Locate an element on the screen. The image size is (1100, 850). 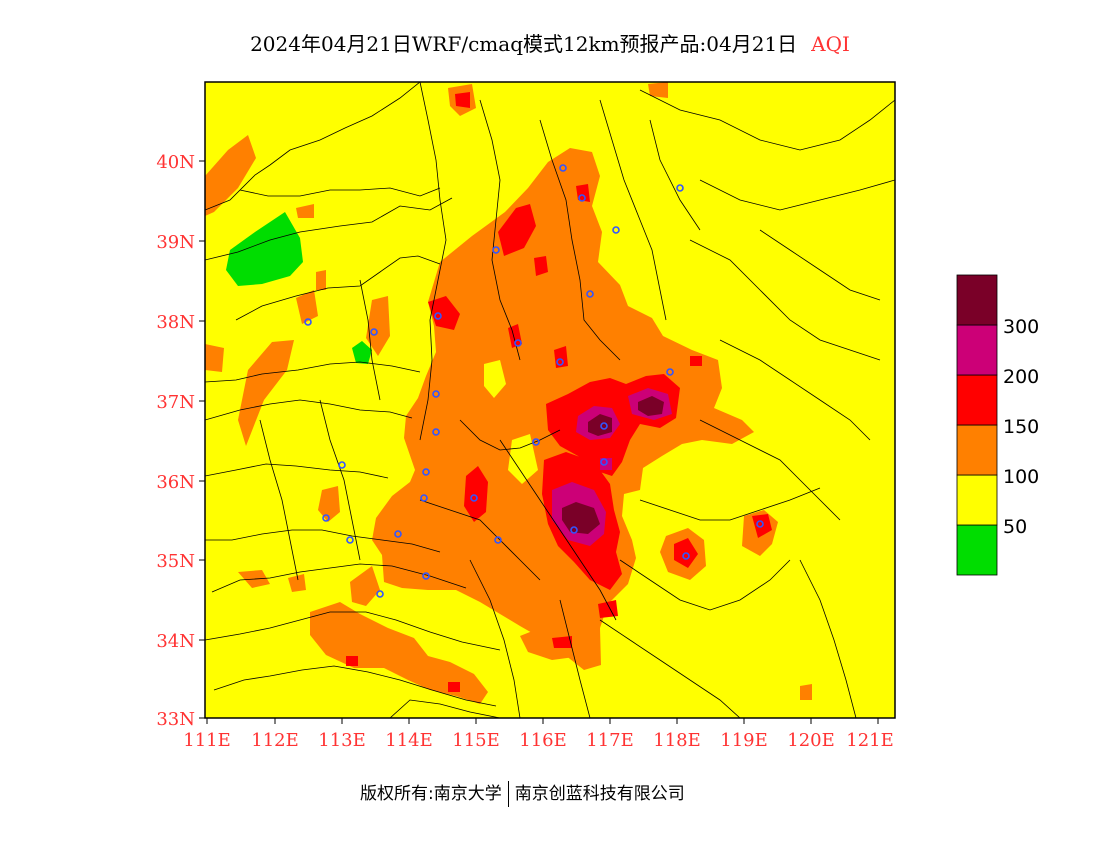
lon-tick-label: 117E is located at coordinates (610, 740).